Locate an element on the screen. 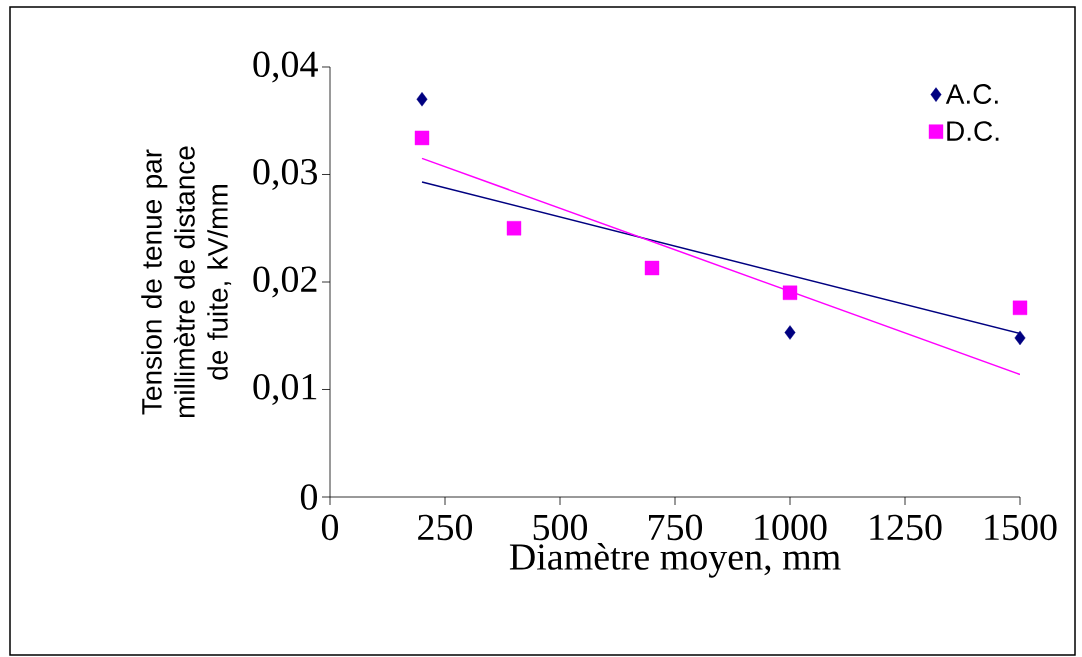 This screenshot has height=657, width=1082. x-tick-label: 1500 is located at coordinates (1021, 527).